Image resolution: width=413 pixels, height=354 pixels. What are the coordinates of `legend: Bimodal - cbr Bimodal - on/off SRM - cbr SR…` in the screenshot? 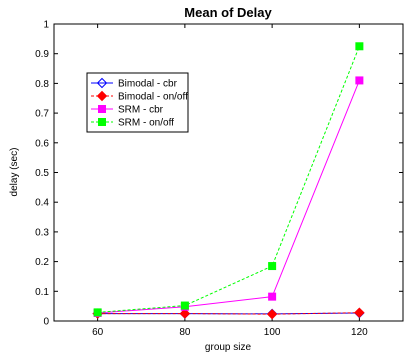 It's located at (137, 102).